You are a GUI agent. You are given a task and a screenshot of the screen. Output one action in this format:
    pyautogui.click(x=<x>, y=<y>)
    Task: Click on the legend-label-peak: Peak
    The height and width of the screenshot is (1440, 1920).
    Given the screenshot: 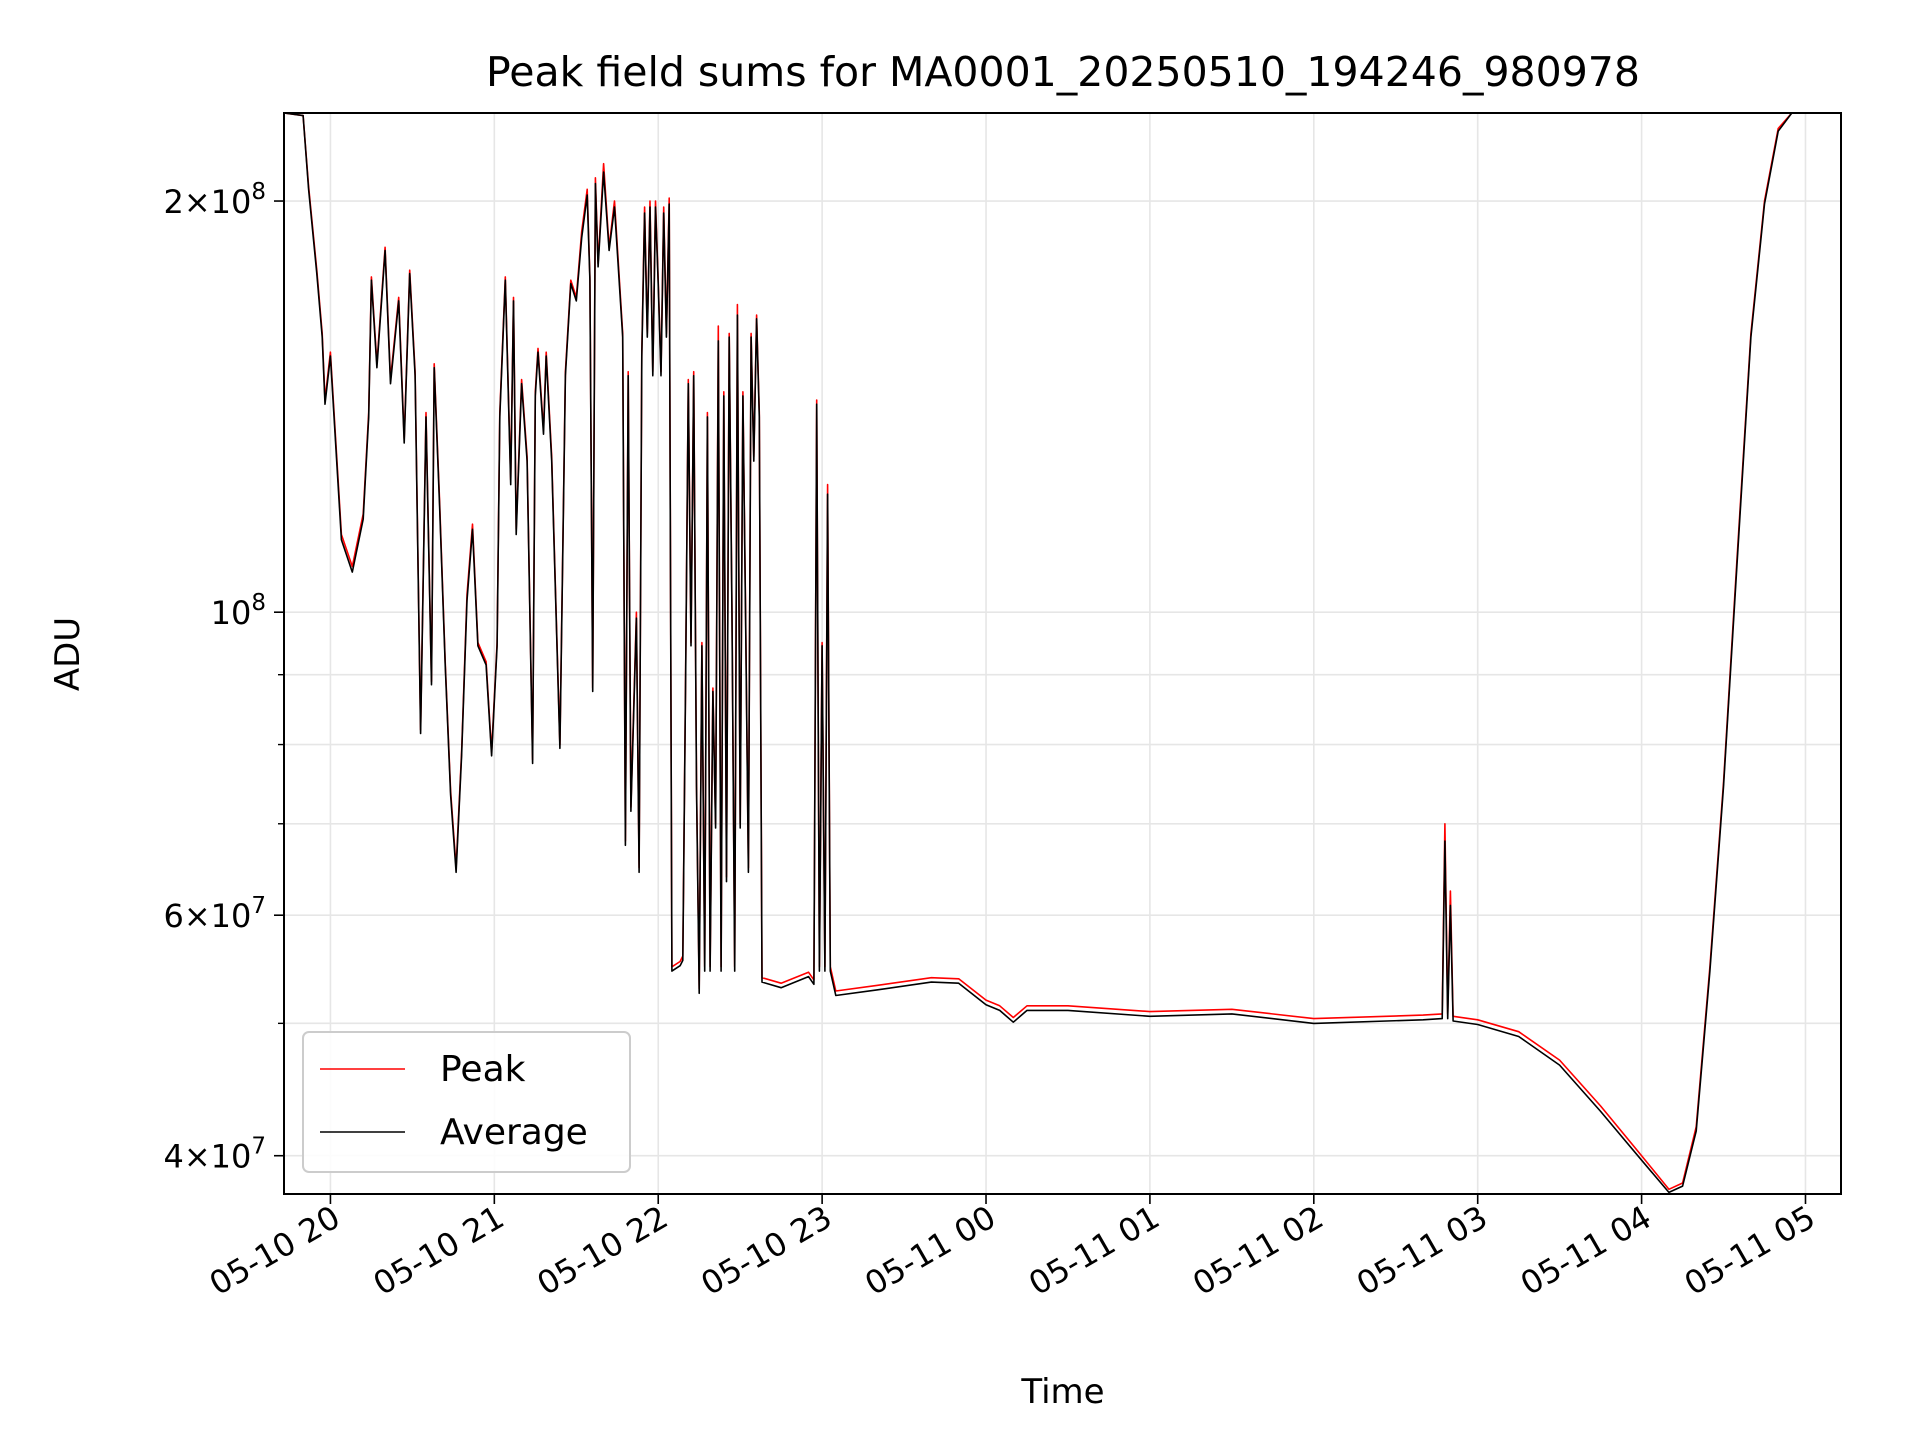 What is the action you would take?
    pyautogui.click(x=483, y=1069)
    